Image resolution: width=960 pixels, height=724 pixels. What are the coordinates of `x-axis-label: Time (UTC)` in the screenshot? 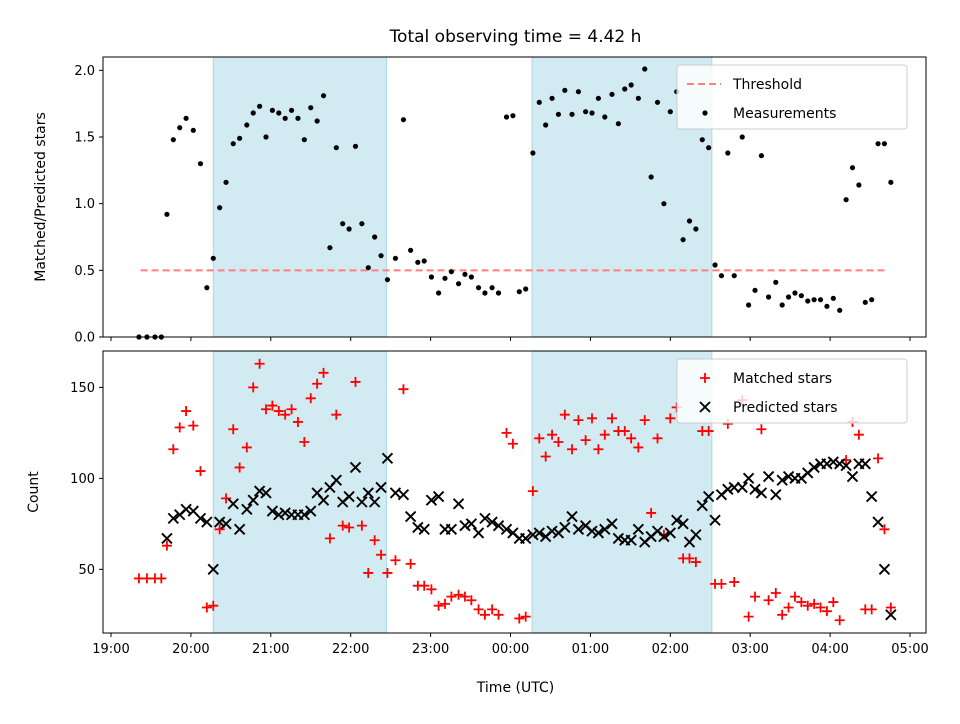 It's located at (515, 688).